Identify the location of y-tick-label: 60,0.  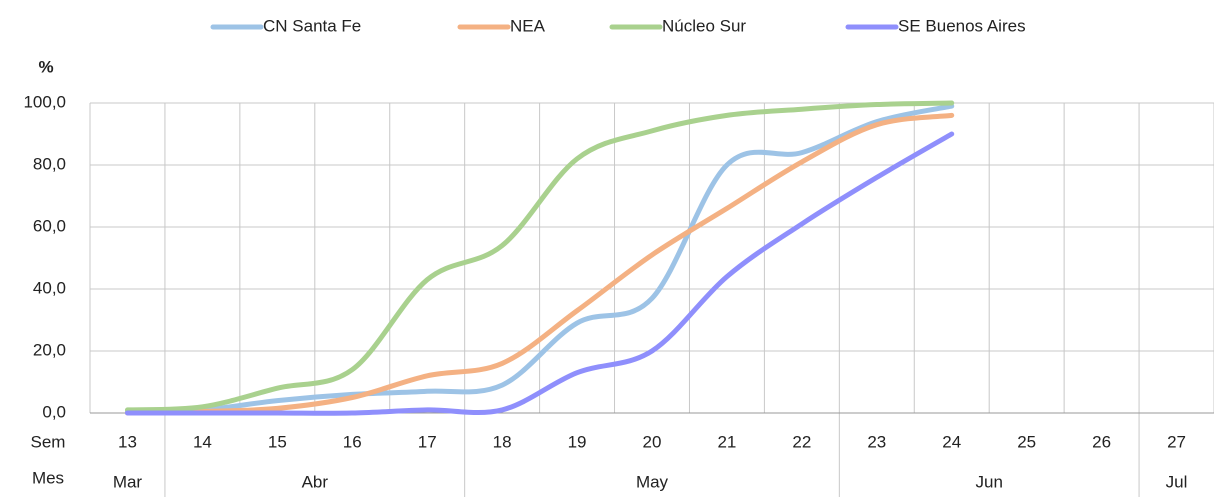
(49, 225).